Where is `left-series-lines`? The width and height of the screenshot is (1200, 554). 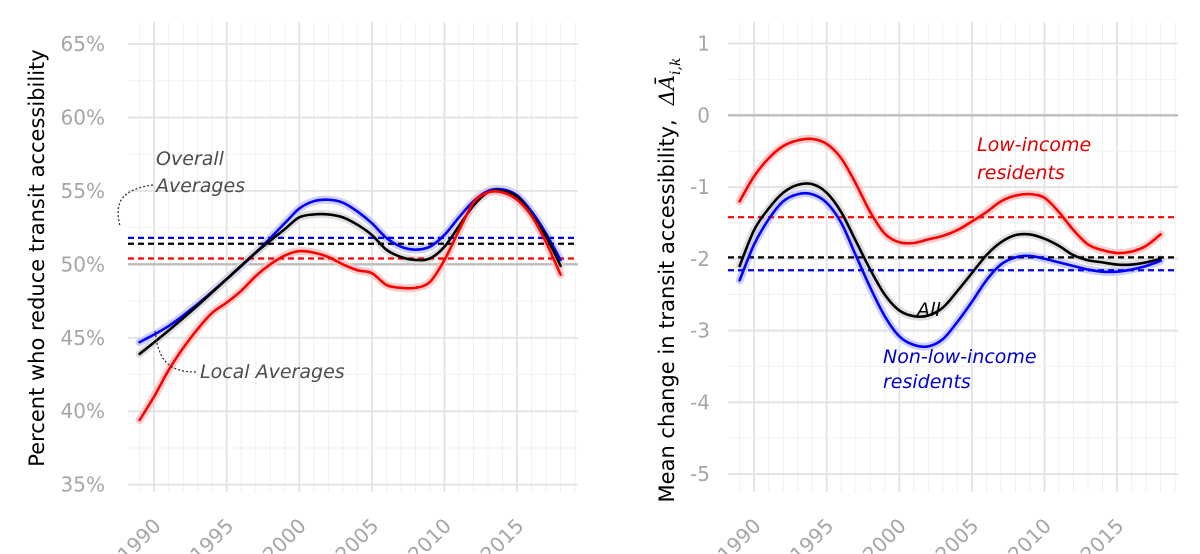
left-series-lines is located at coordinates (350, 304).